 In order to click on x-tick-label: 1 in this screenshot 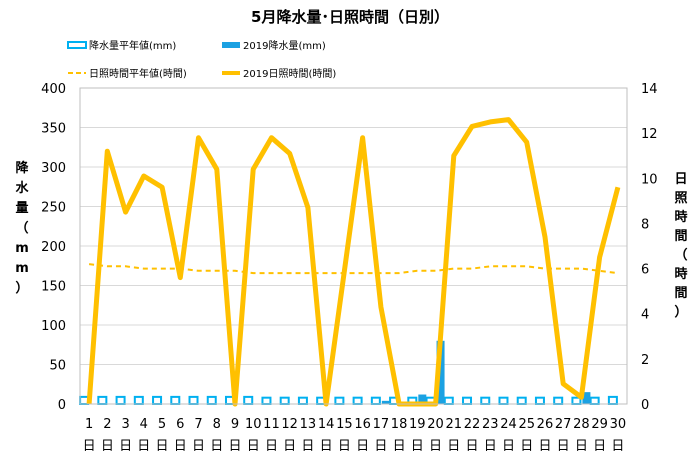, I will do `click(89, 424)`.